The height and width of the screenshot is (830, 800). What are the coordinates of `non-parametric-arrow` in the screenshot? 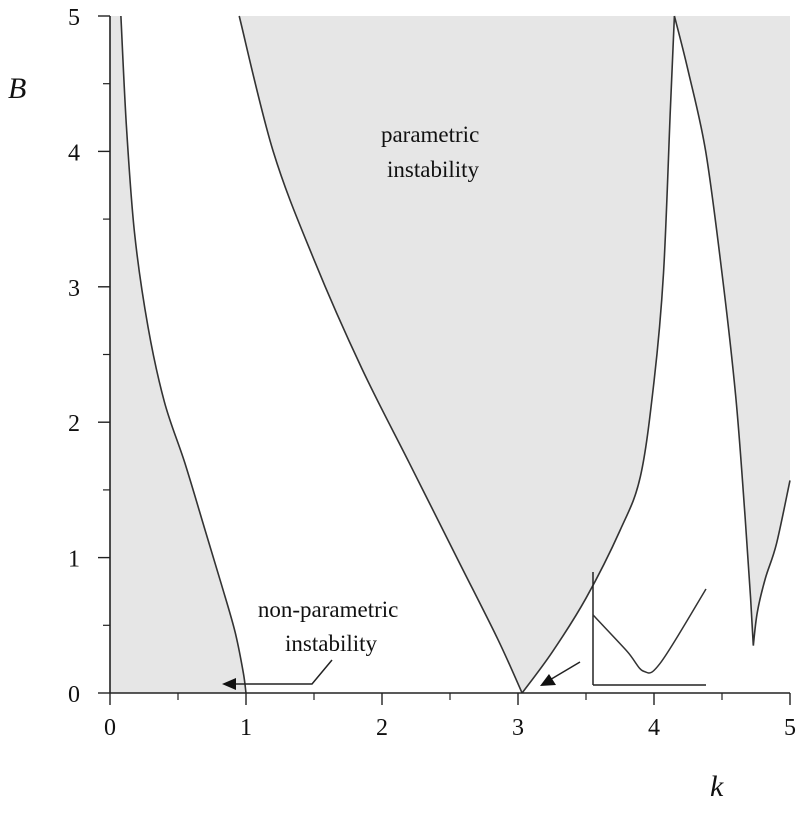 It's located at (277, 674).